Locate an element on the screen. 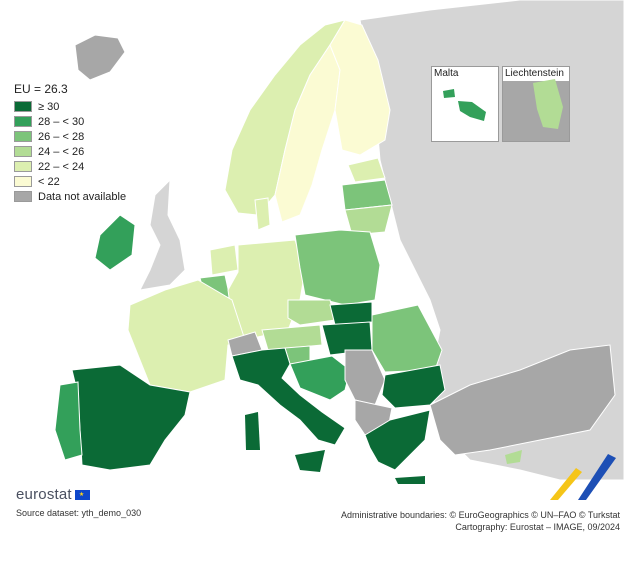 This screenshot has width=624, height=573. credit-line-2: Cartography: Eurostat – IMAGE, 09/2024 is located at coordinates (537, 527).